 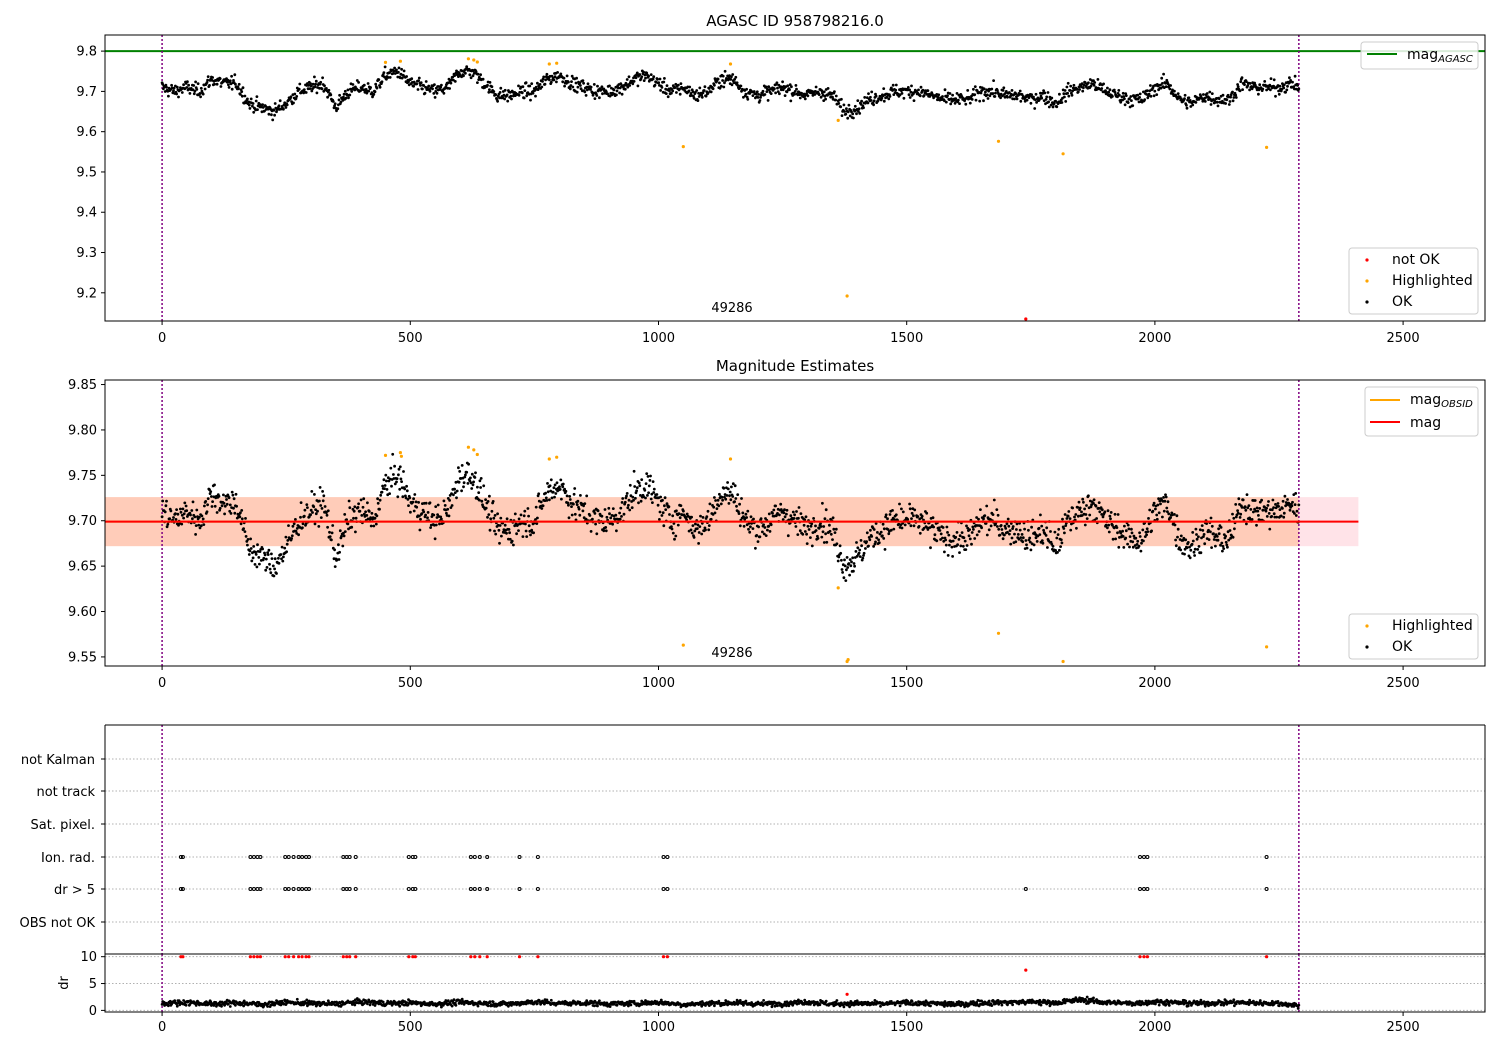 I want to click on y-tick-label: 9.75, so click(x=82, y=476).